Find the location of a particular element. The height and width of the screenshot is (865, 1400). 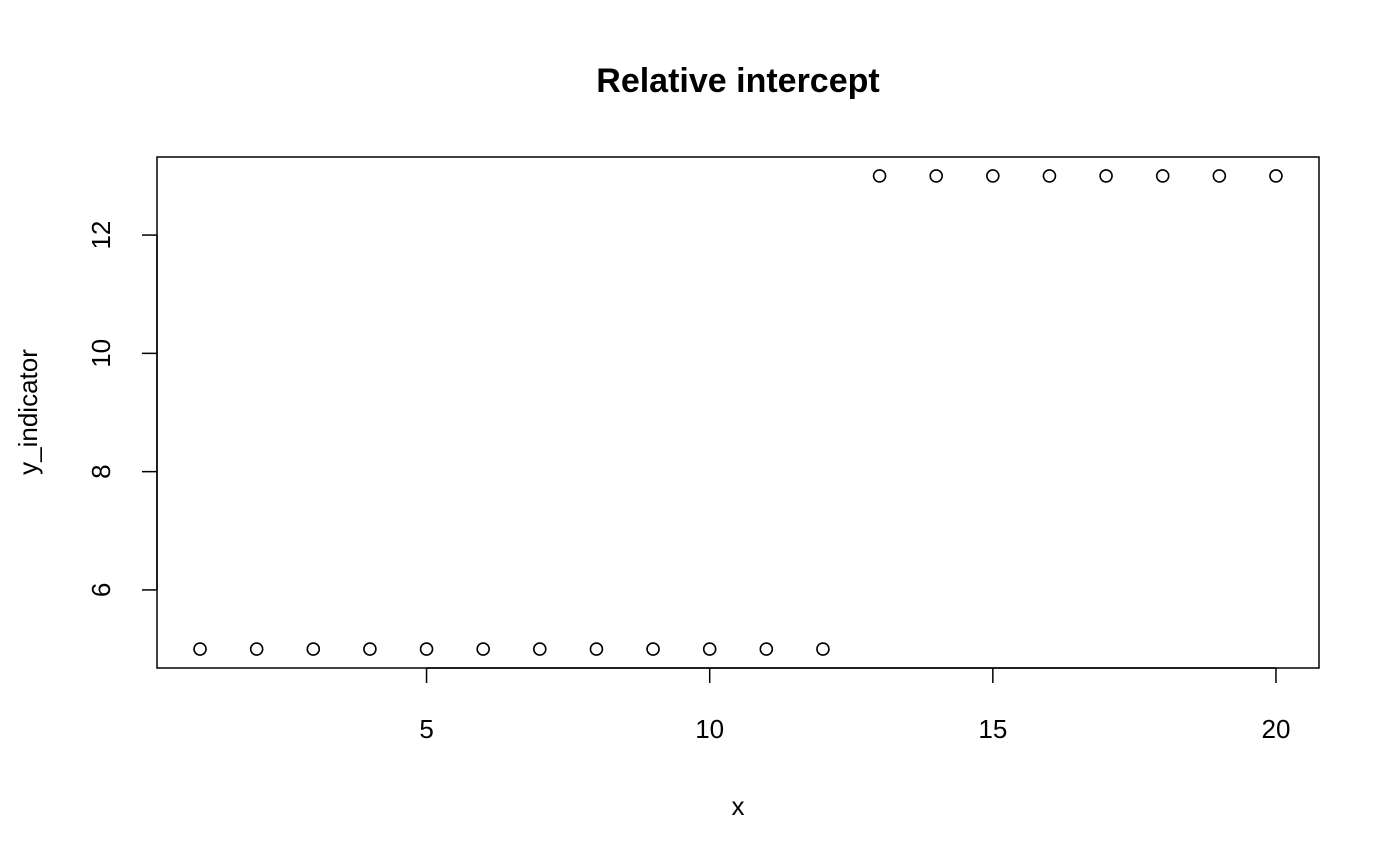

x-axis-label: x is located at coordinates (738, 806).